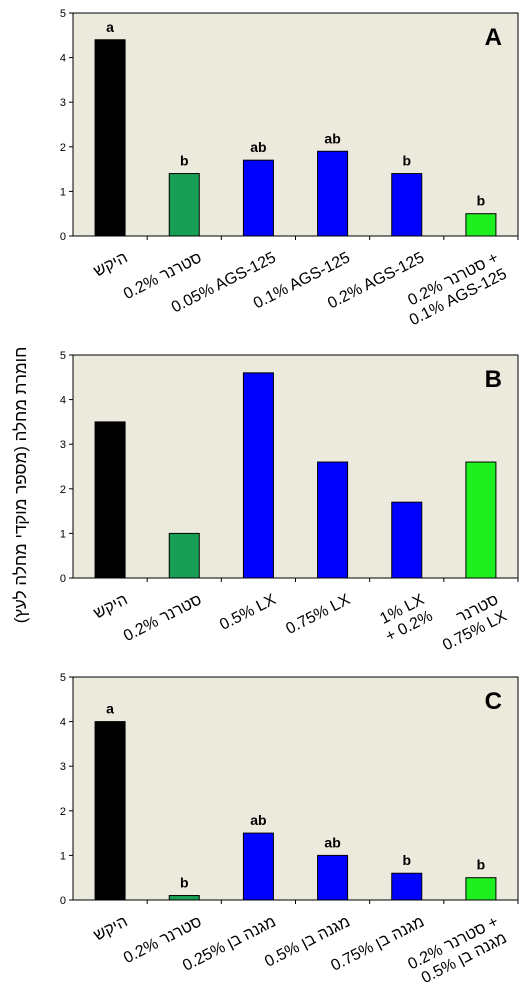 This screenshot has height=1007, width=526. Describe the element at coordinates (405, 618) in the screenshot. I see `x-tick-label: 1% LX+ 0.2%` at that location.